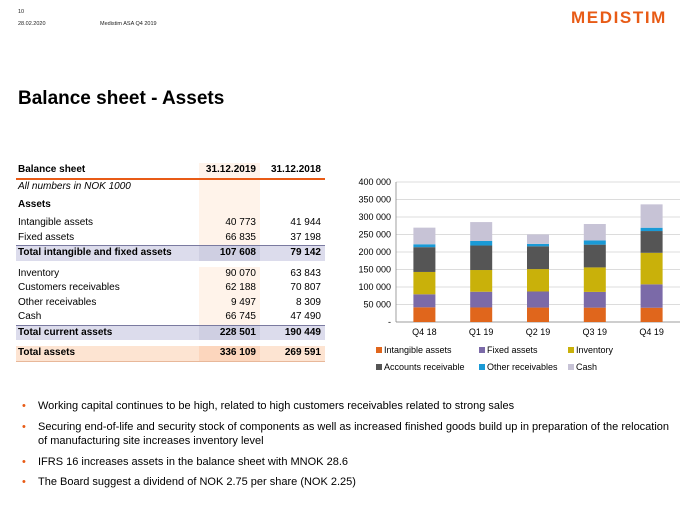  What do you see at coordinates (128, 24) in the screenshot?
I see `header-doc-title: Medistim ASA Q4 2019` at bounding box center [128, 24].